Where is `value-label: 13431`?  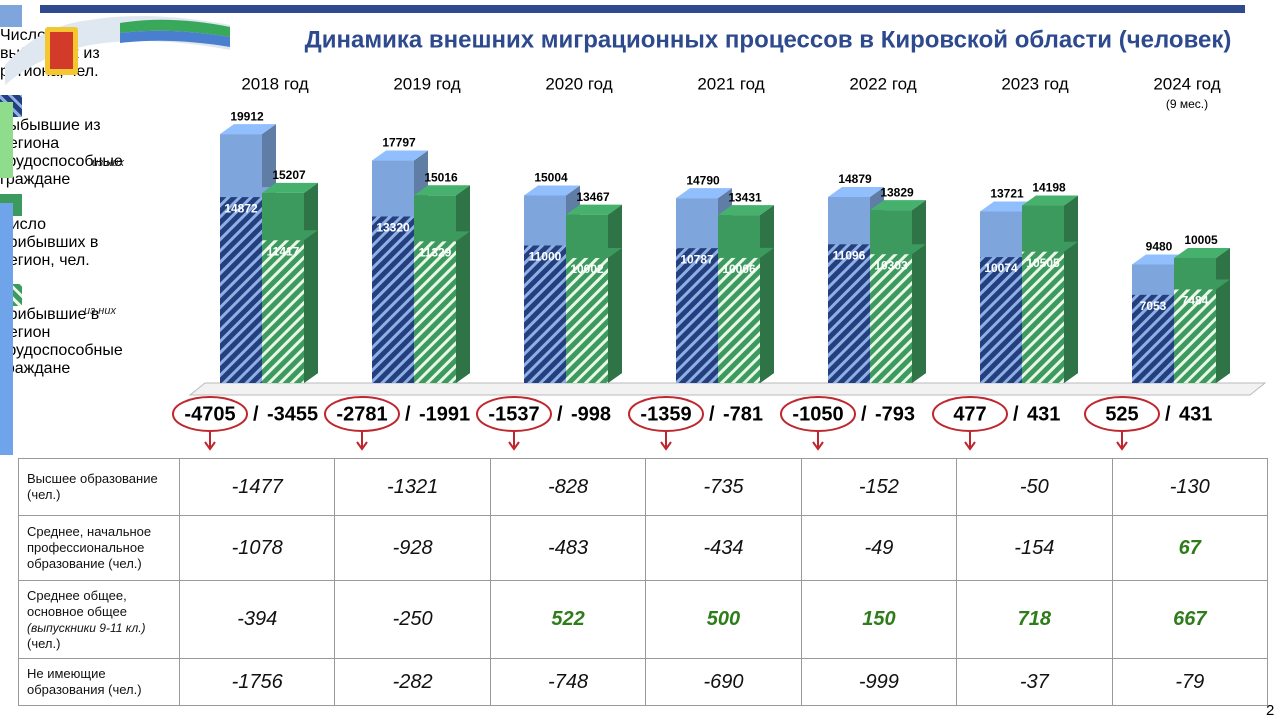
value-label: 13431 is located at coordinates (745, 197).